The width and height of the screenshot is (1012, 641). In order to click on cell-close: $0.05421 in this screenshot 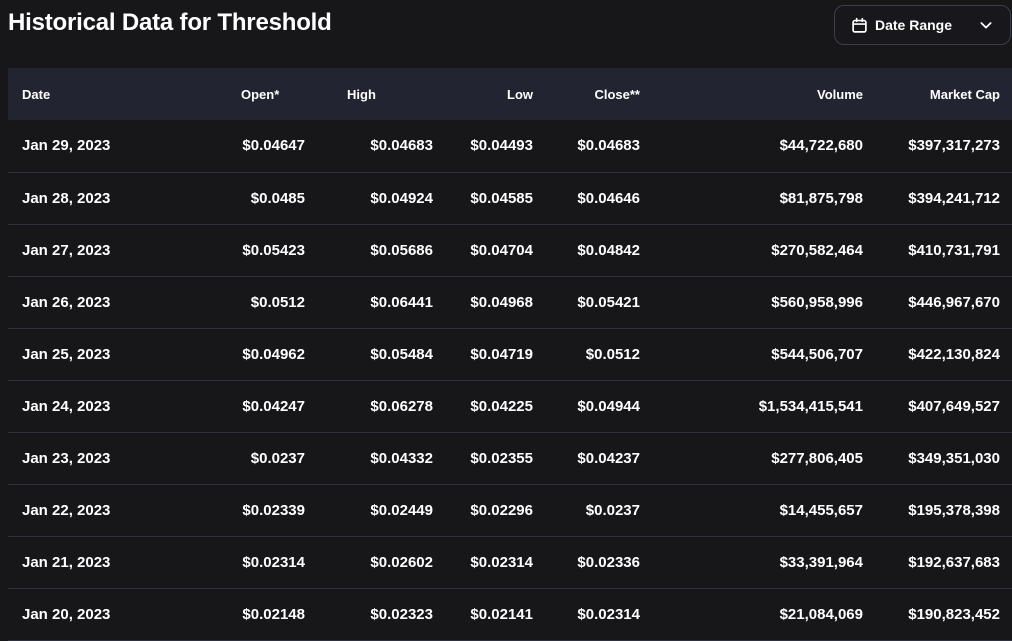, I will do `click(608, 302)`.